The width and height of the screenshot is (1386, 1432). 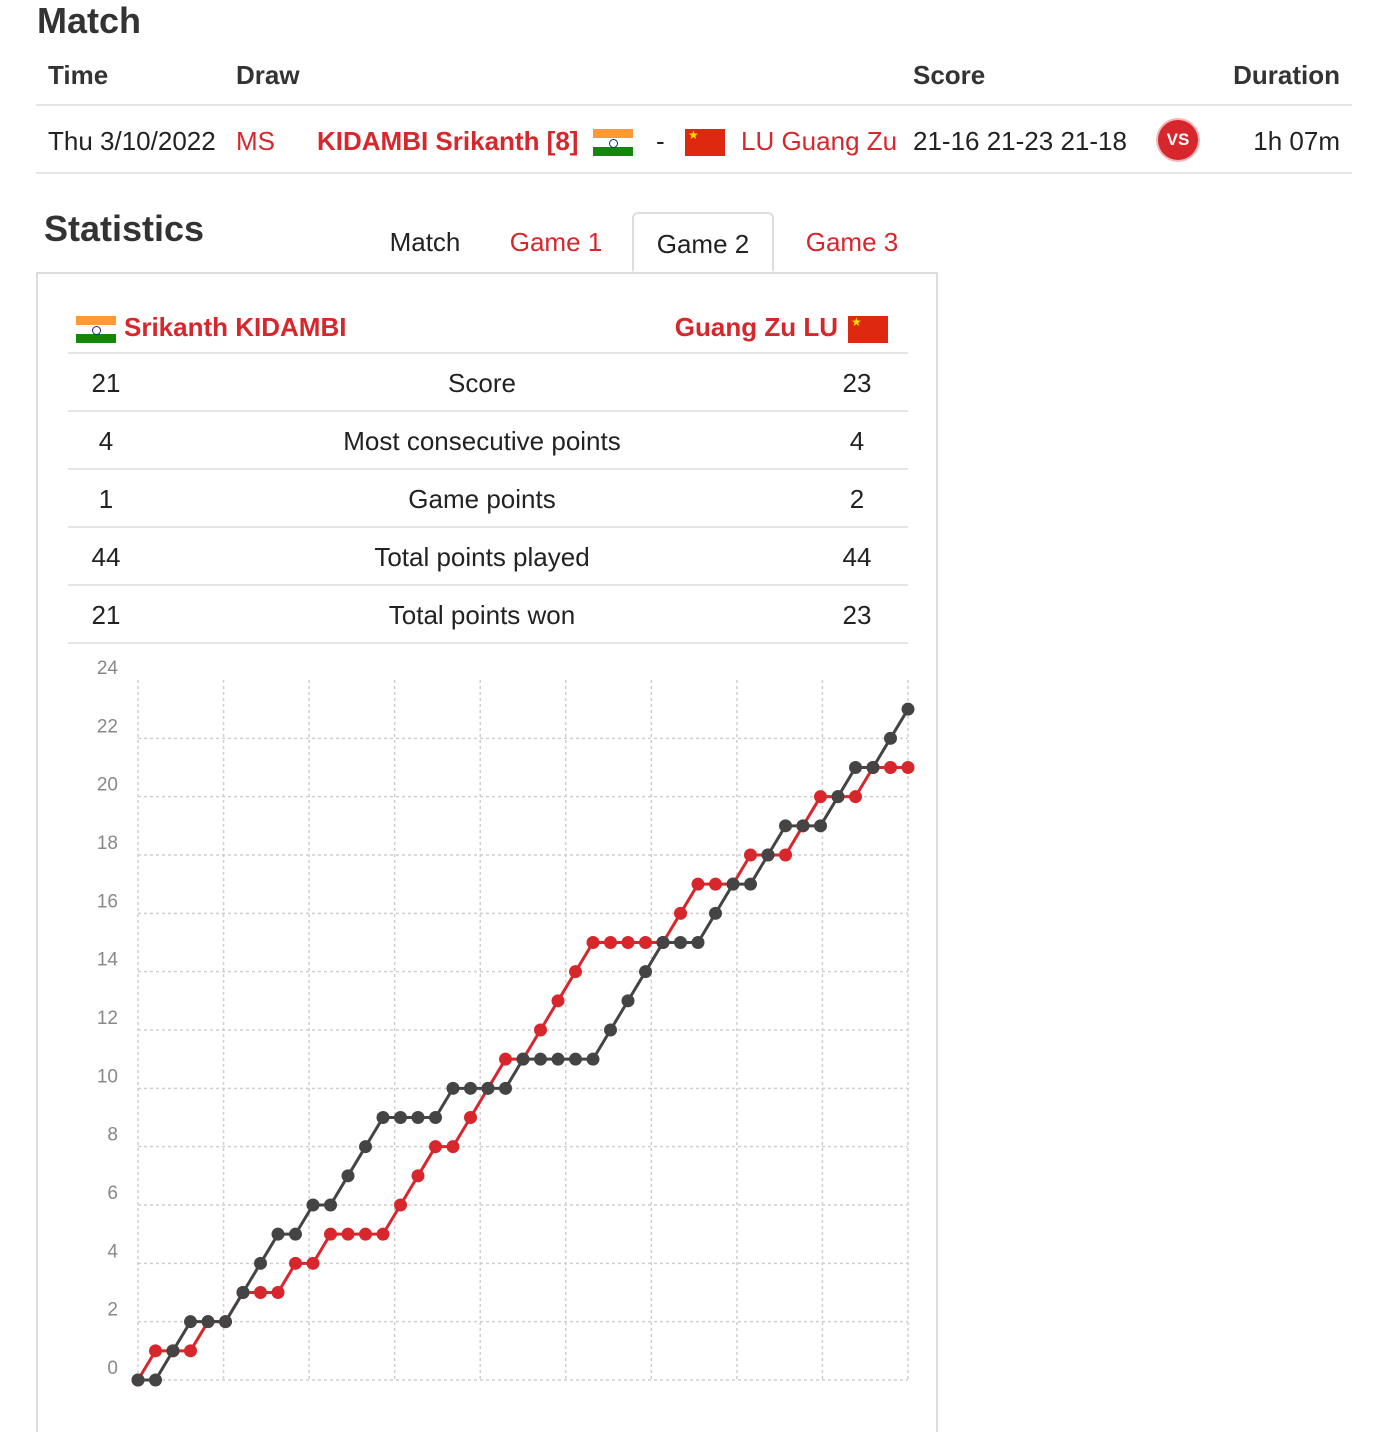 What do you see at coordinates (112, 1251) in the screenshot?
I see `y-tick-label: 4` at bounding box center [112, 1251].